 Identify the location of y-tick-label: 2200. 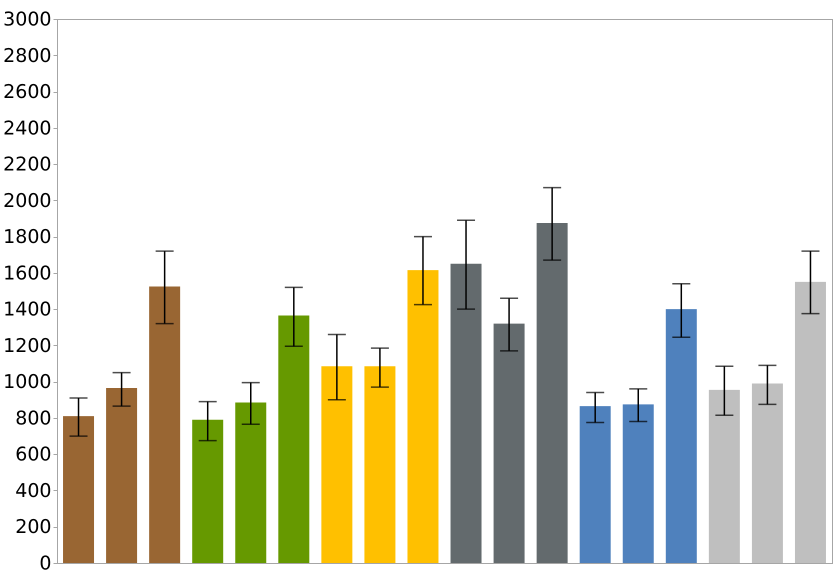
(27, 165).